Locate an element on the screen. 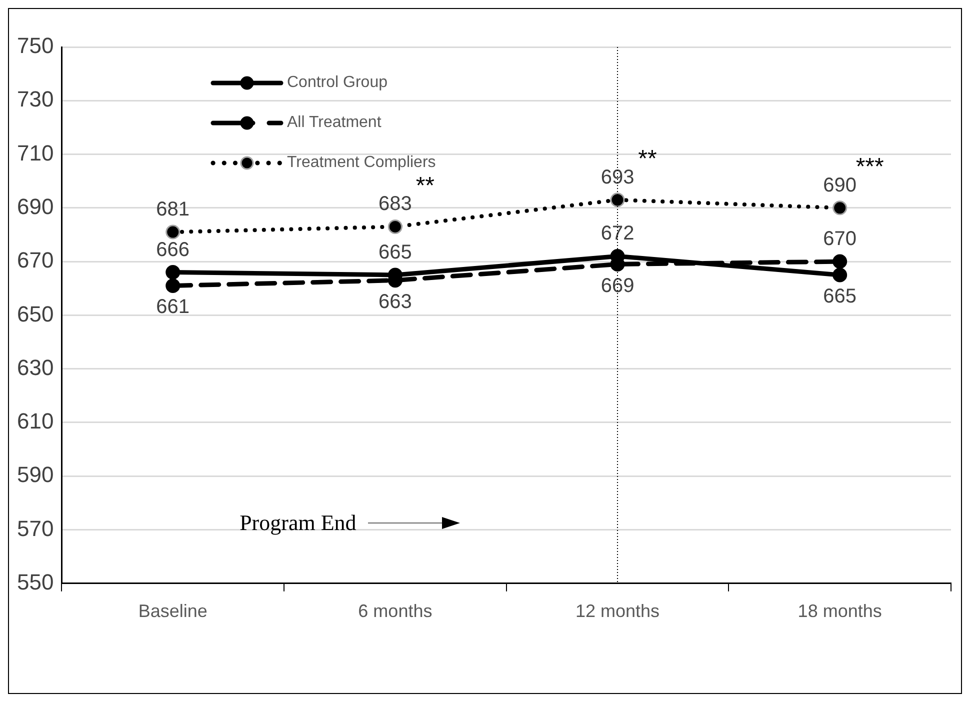 The width and height of the screenshot is (970, 702). y-tick-label: 610 is located at coordinates (35, 421).